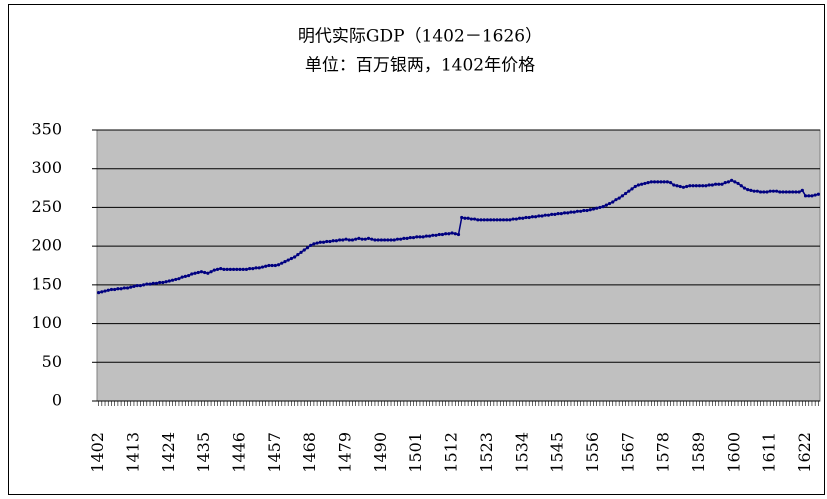  I want to click on y-tick-label: 50, so click(52, 361).